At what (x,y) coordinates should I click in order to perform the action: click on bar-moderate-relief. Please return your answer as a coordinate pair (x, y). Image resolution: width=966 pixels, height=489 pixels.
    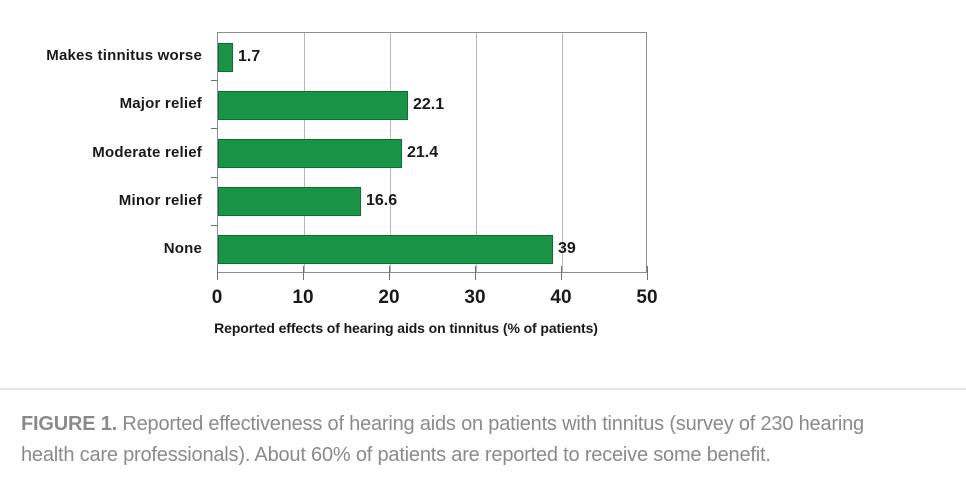
    Looking at the image, I should click on (310, 153).